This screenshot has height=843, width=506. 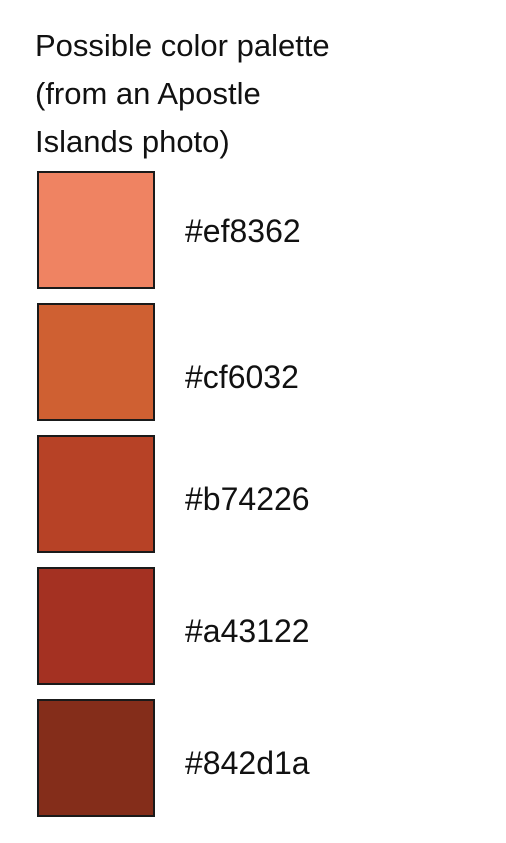 I want to click on palette-row-1: #ef8362, so click(x=257, y=230).